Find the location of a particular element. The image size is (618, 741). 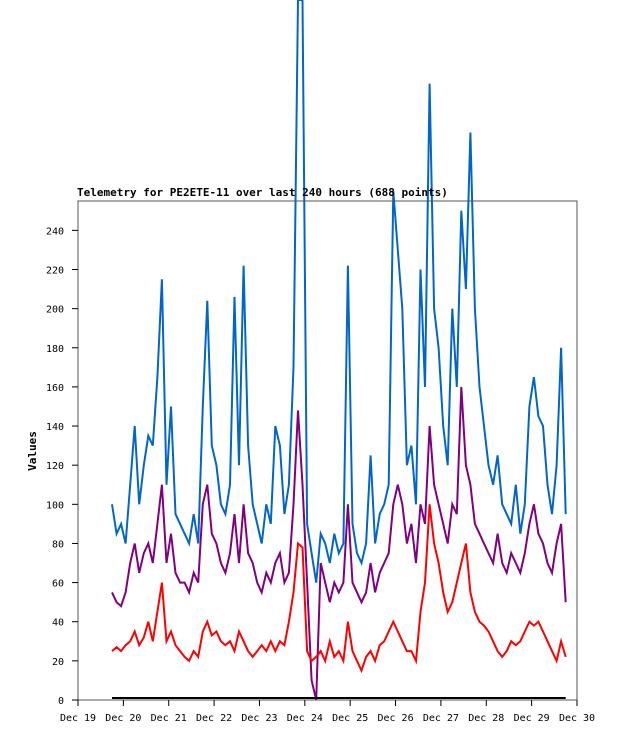

y-tick-label: 200 is located at coordinates (55, 310).